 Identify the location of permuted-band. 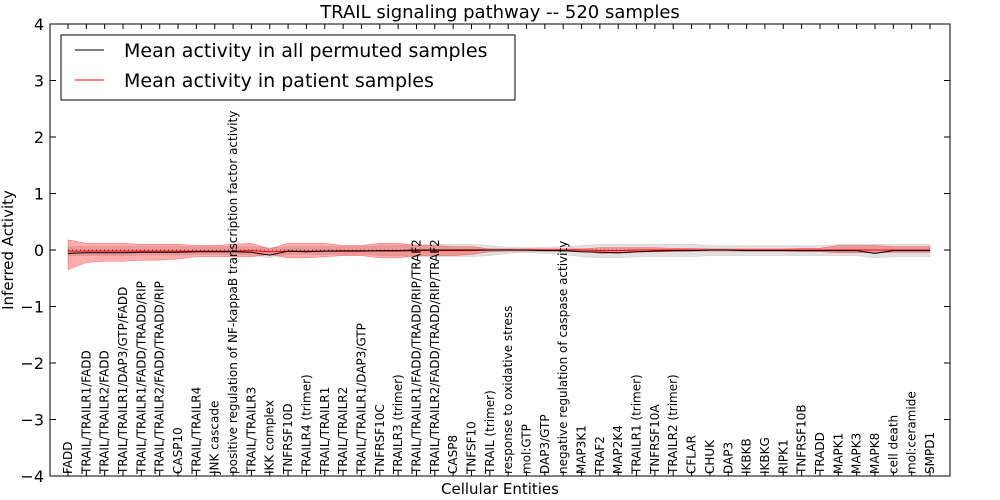
(499, 251).